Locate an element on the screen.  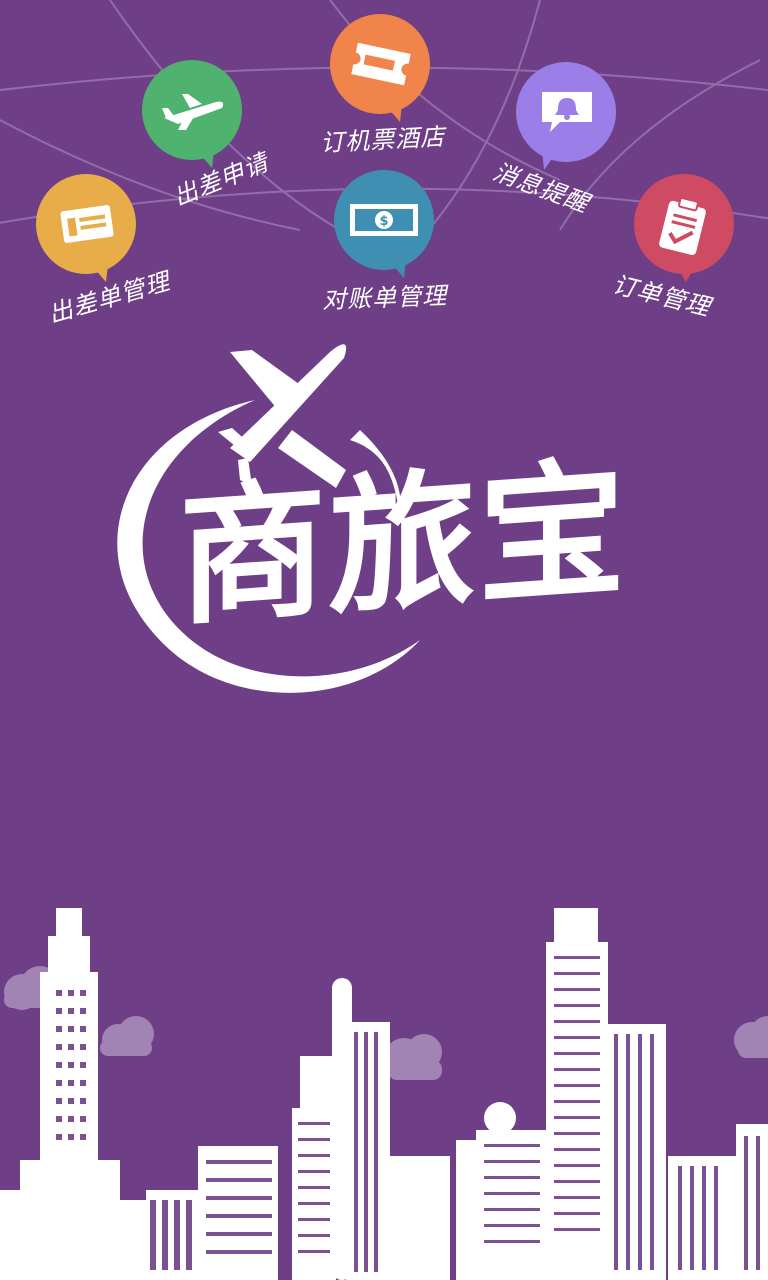
feature-orders is located at coordinates (687, 227).